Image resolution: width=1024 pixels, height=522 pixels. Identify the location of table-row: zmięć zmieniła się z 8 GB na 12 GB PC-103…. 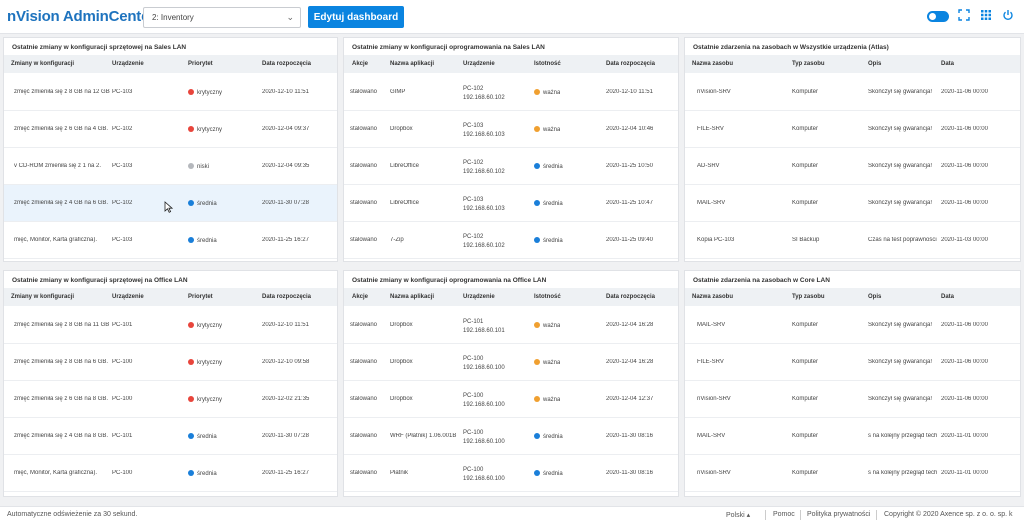
(170, 92).